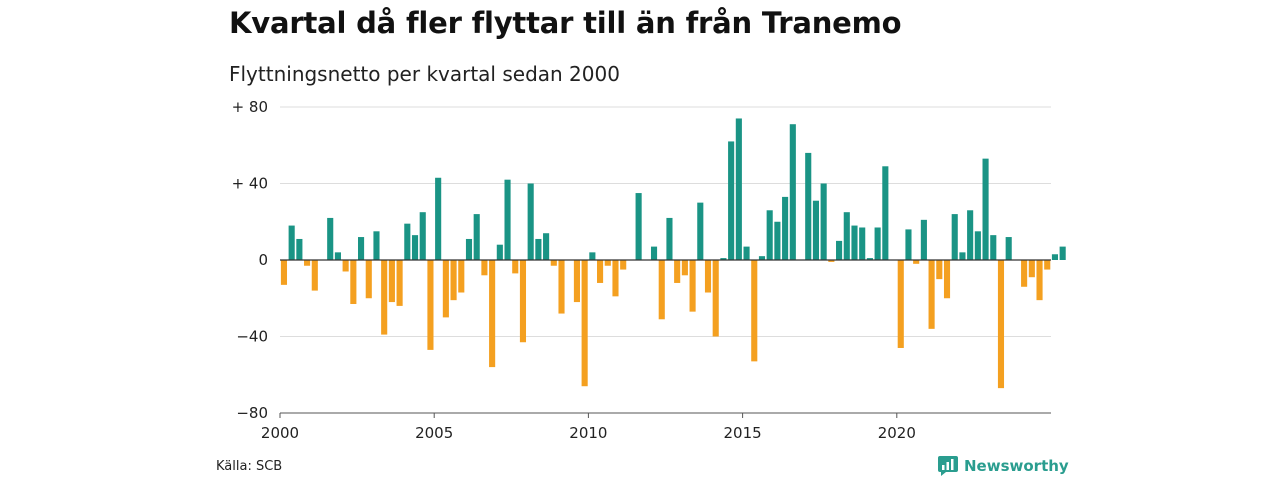 The height and width of the screenshot is (480, 1280). What do you see at coordinates (897, 433) in the screenshot?
I see `x-tick-label: 2020` at bounding box center [897, 433].